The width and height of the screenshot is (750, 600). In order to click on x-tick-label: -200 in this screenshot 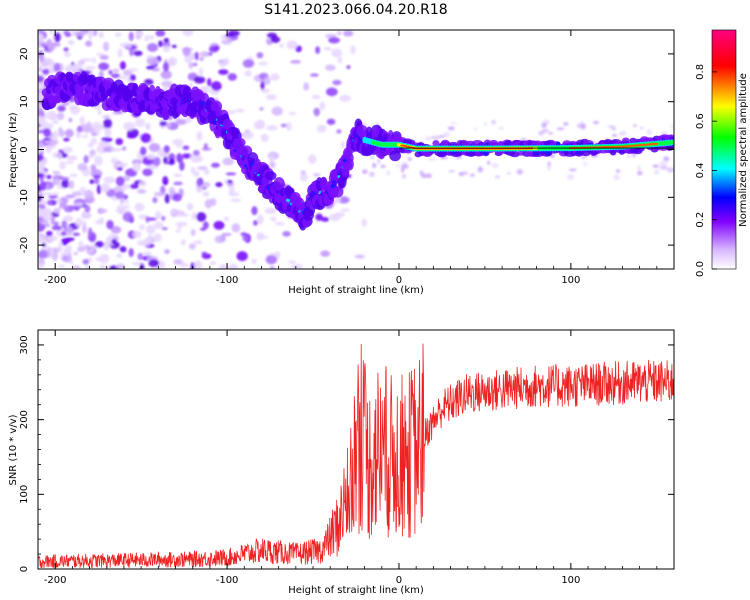, I will do `click(55, 280)`.